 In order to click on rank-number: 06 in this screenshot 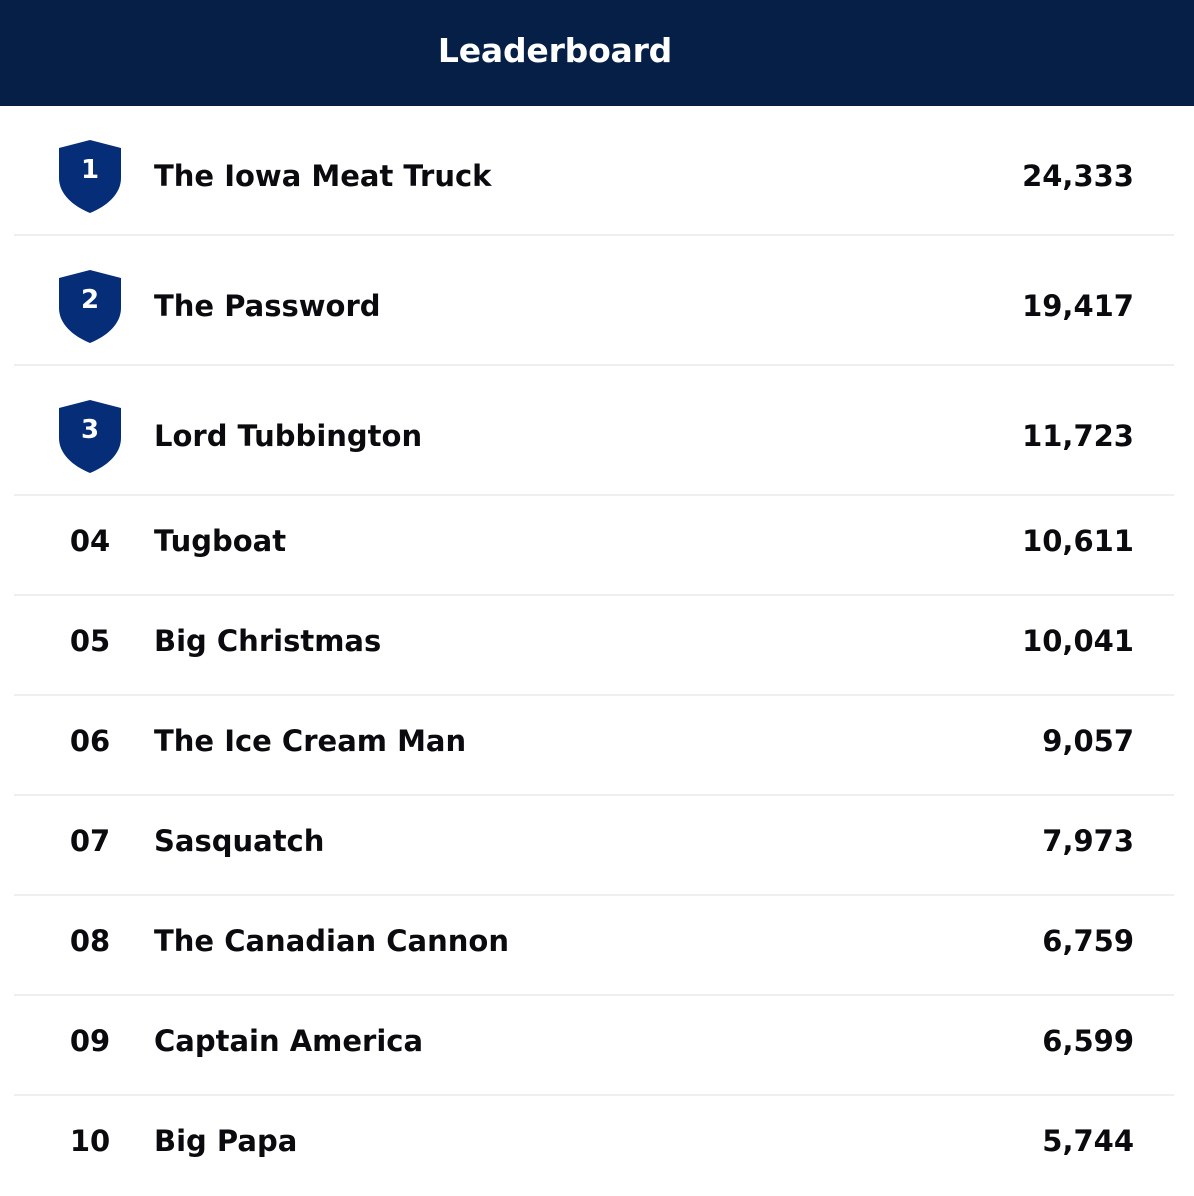, I will do `click(90, 741)`.